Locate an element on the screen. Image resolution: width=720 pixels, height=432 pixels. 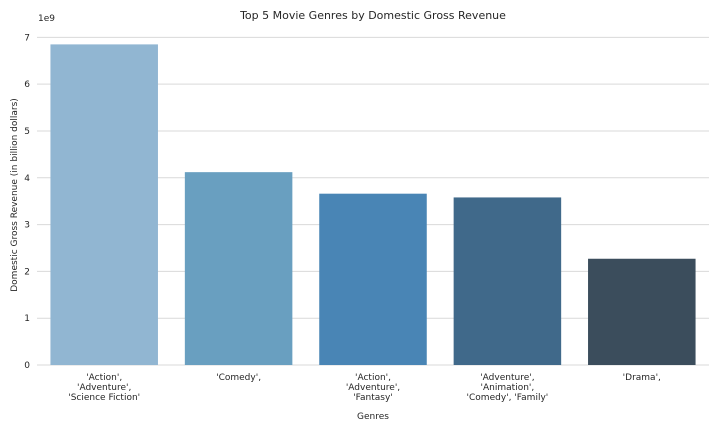
y-tick-labels: 0 1 2 3 4 5 6 7 is located at coordinates (27, 202).